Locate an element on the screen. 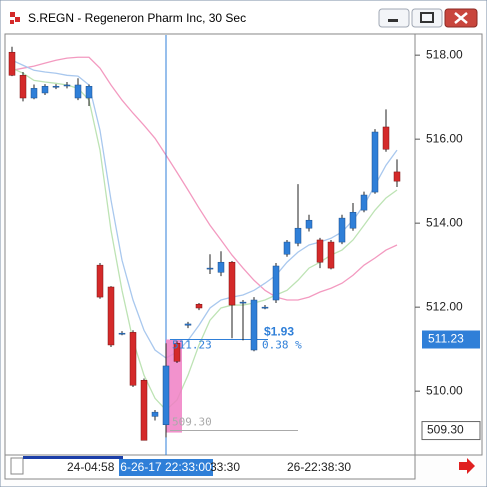 The image size is (487, 487). price-axis is located at coordinates (448, 244).